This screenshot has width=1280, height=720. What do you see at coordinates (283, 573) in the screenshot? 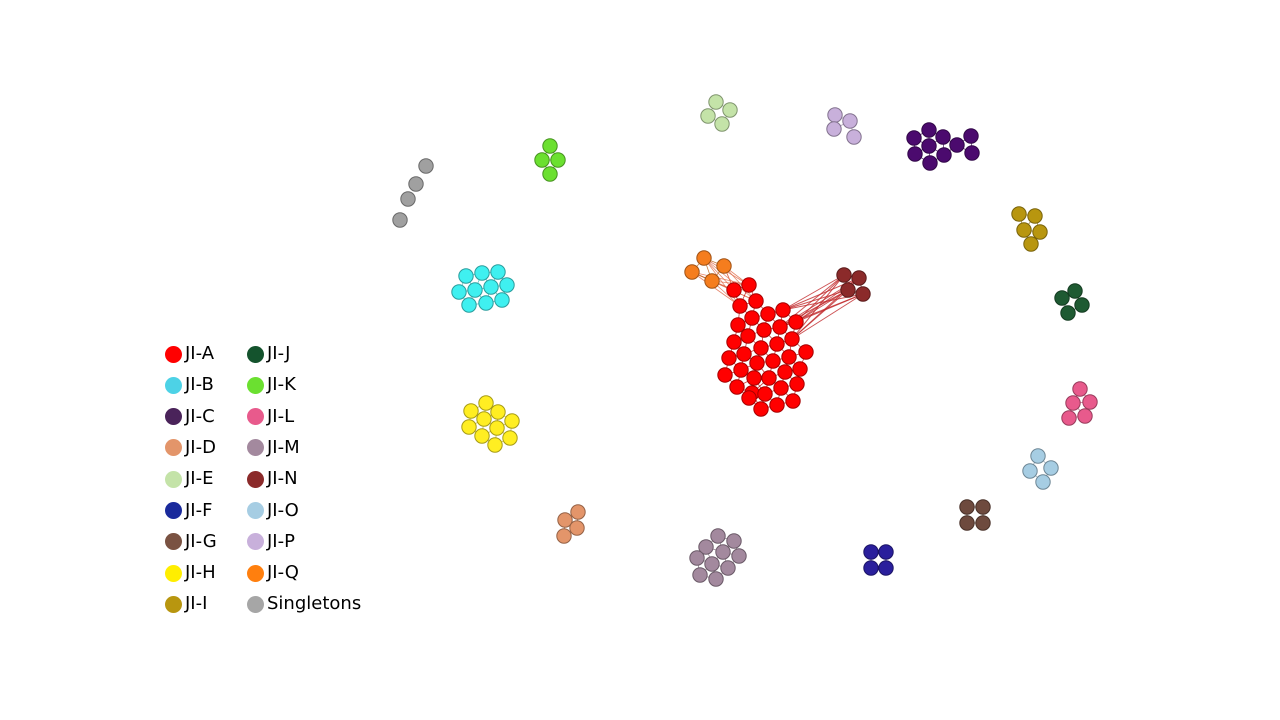
I see `legend-label: JI-Q` at bounding box center [283, 573].